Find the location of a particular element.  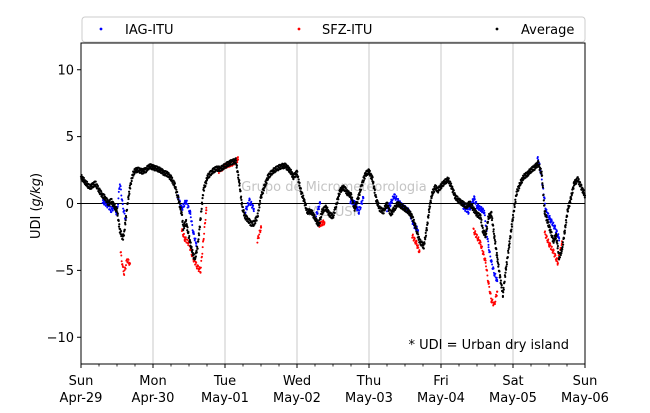

x-tick-date-4: May-03 is located at coordinates (369, 398).